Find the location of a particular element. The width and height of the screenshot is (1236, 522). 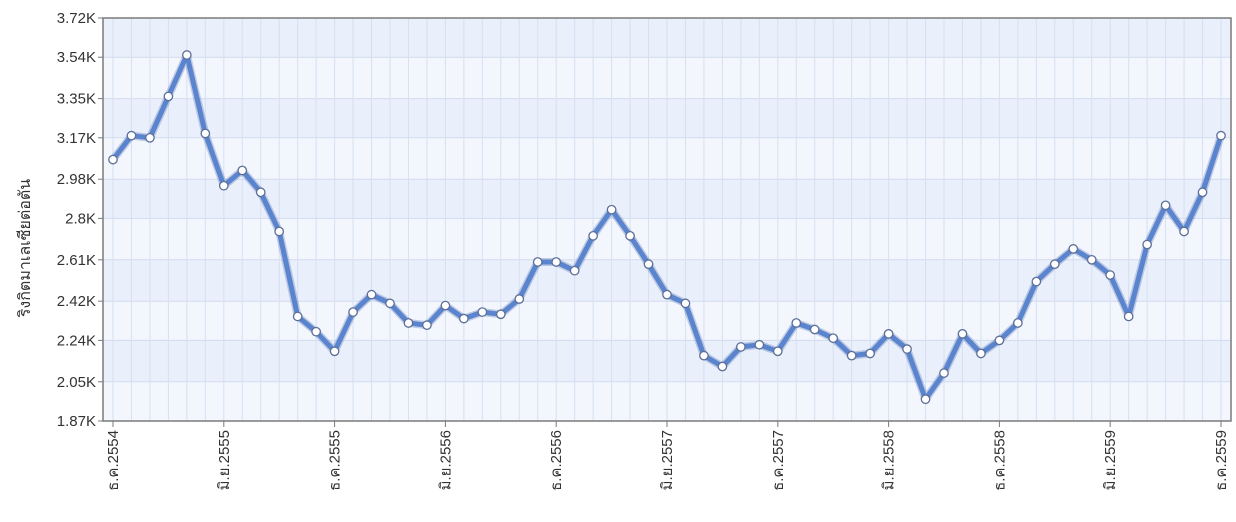

x-tick-label: ธ.ค.2557 is located at coordinates (778, 460).